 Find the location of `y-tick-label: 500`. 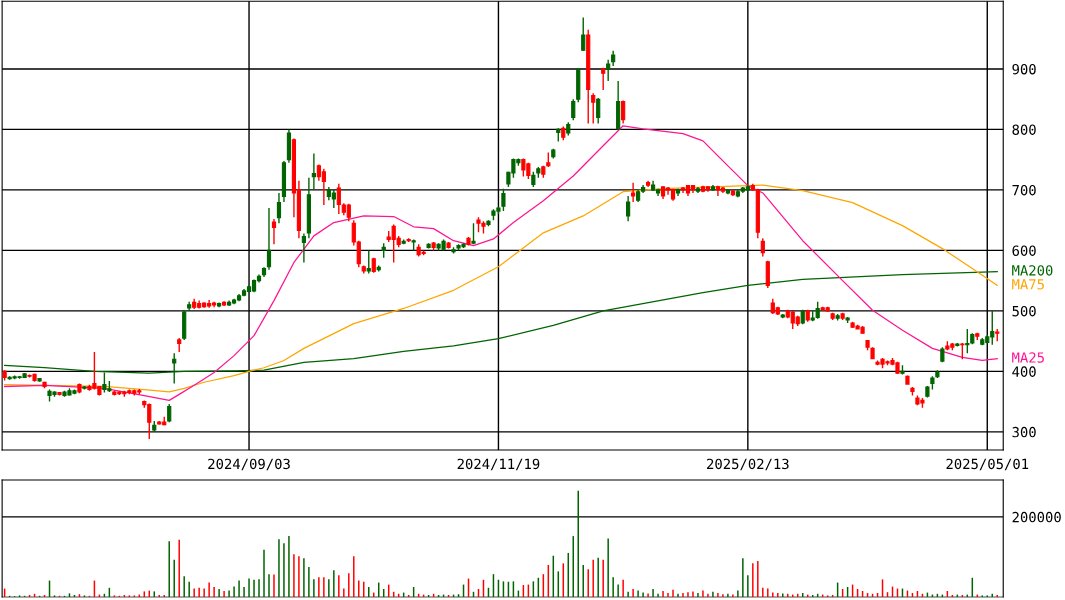

y-tick-label: 500 is located at coordinates (1024, 311).